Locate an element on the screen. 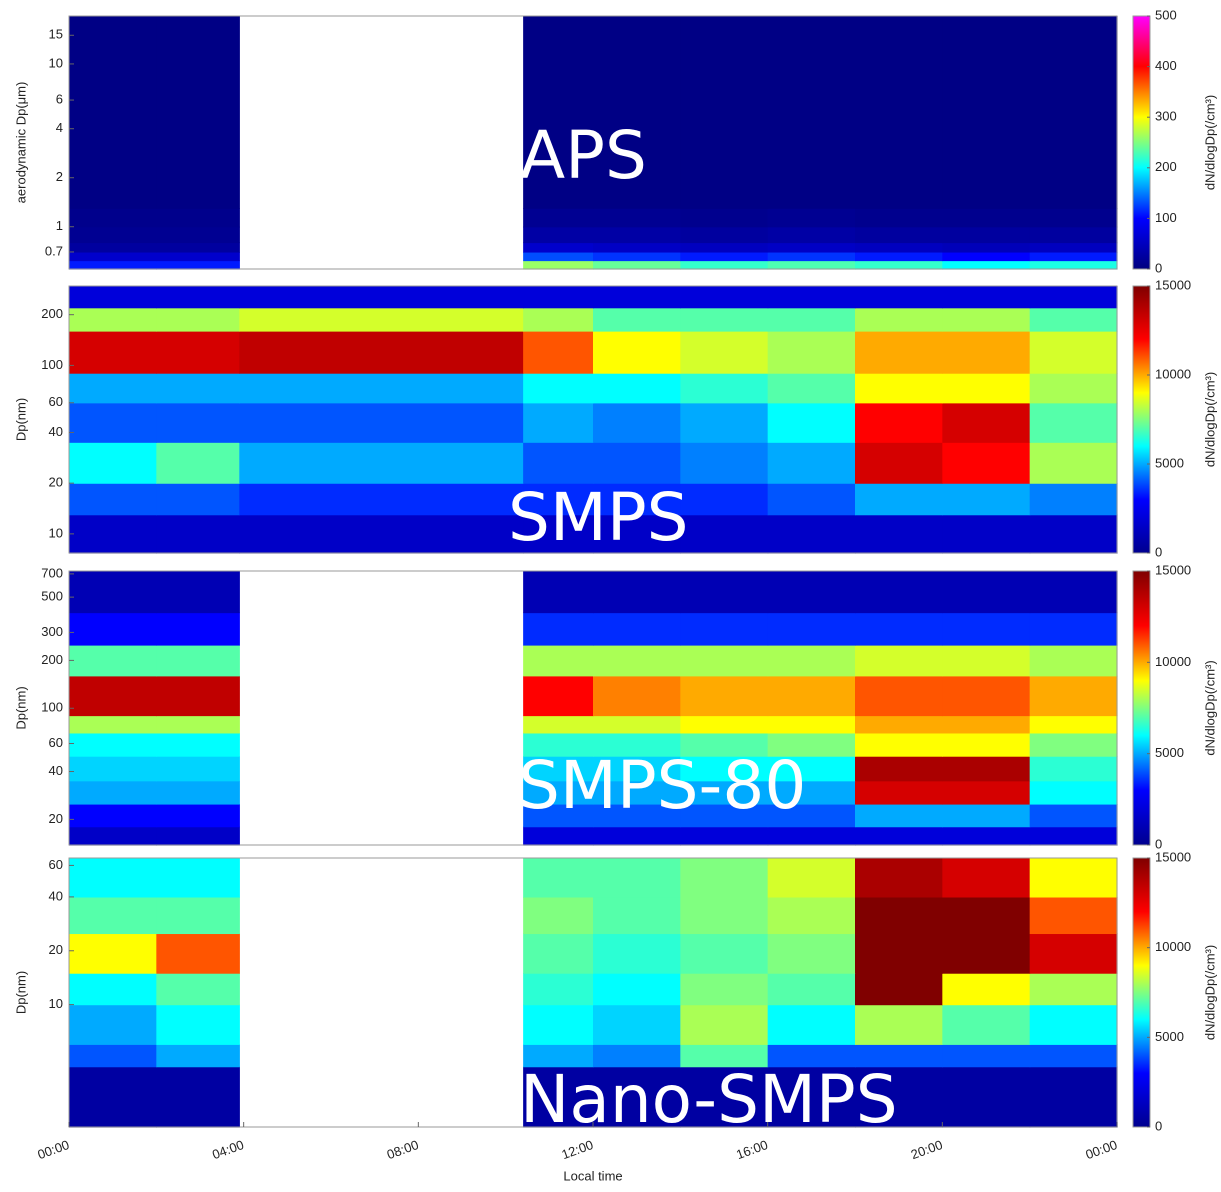 The height and width of the screenshot is (1192, 1221). y-tick-label: 300 is located at coordinates (52, 631).